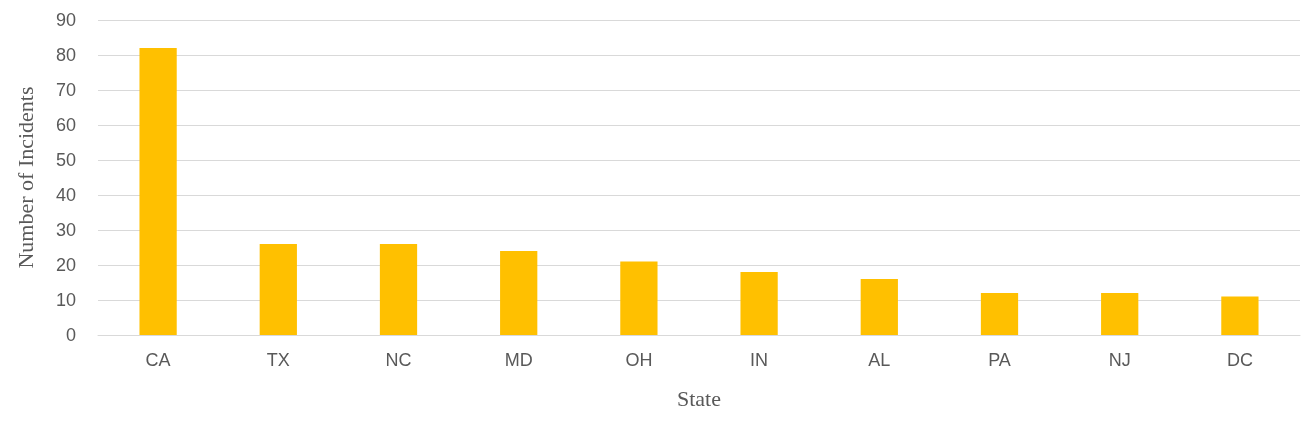 Image resolution: width=1304 pixels, height=422 pixels. I want to click on y-tick-label: 30, so click(65, 230).